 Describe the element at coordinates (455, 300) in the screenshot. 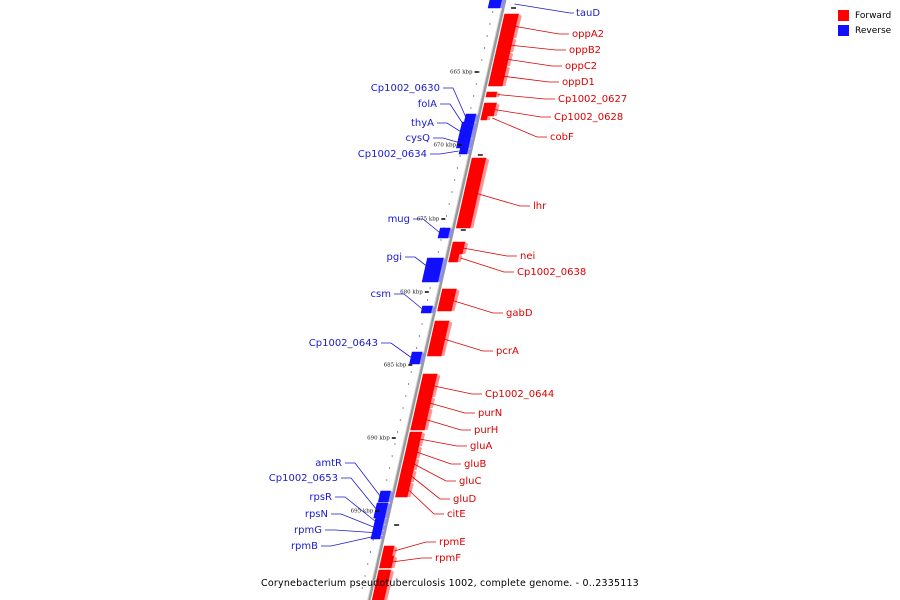

I see `gene-gabd-shade` at that location.